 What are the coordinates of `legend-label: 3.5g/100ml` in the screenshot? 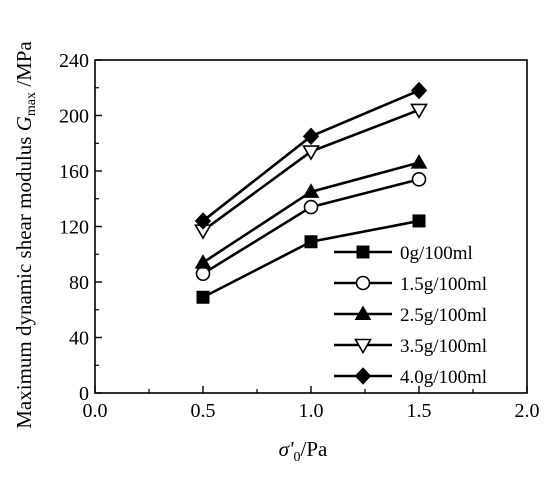 It's located at (443, 346).